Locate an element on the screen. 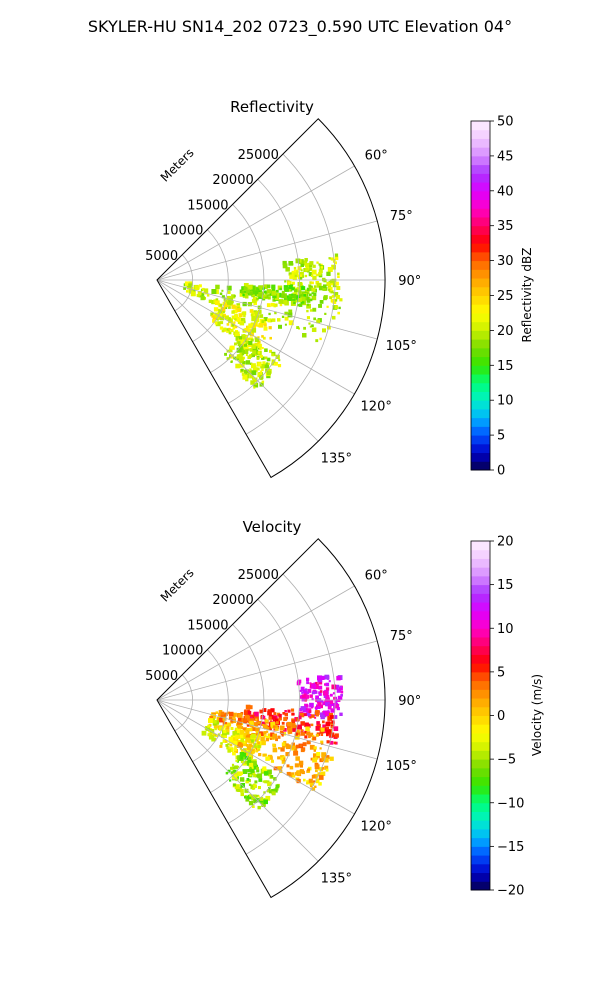 The width and height of the screenshot is (600, 1000). colorbar-tick-label: 0 is located at coordinates (501, 471).